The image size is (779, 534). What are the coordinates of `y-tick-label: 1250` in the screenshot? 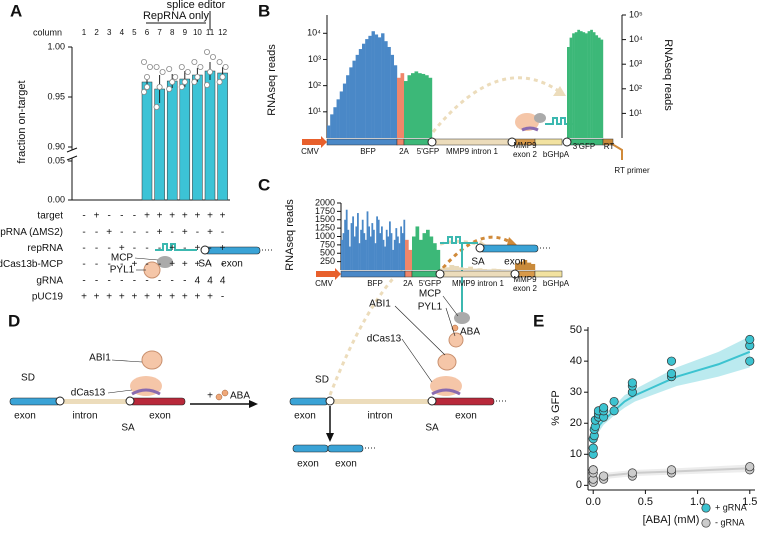 It's located at (325, 228).